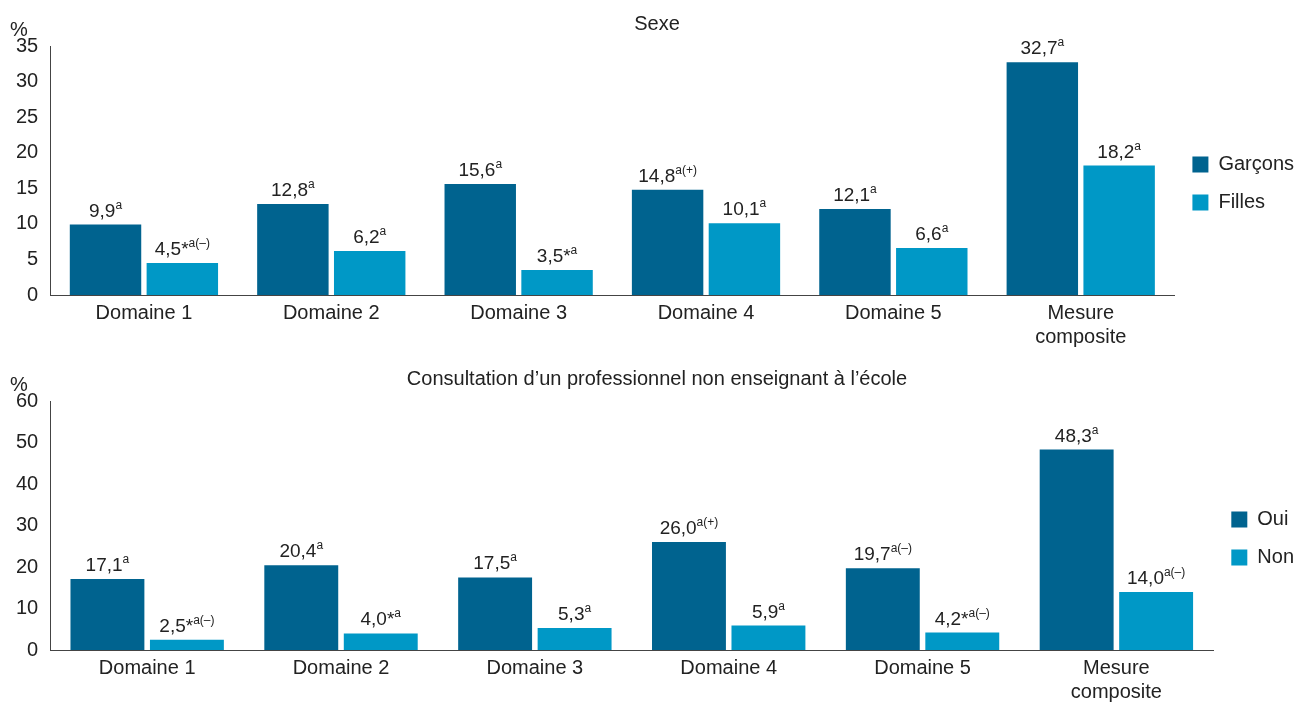 The width and height of the screenshot is (1314, 711). What do you see at coordinates (657, 22) in the screenshot?
I see `chart-title: Sexe` at bounding box center [657, 22].